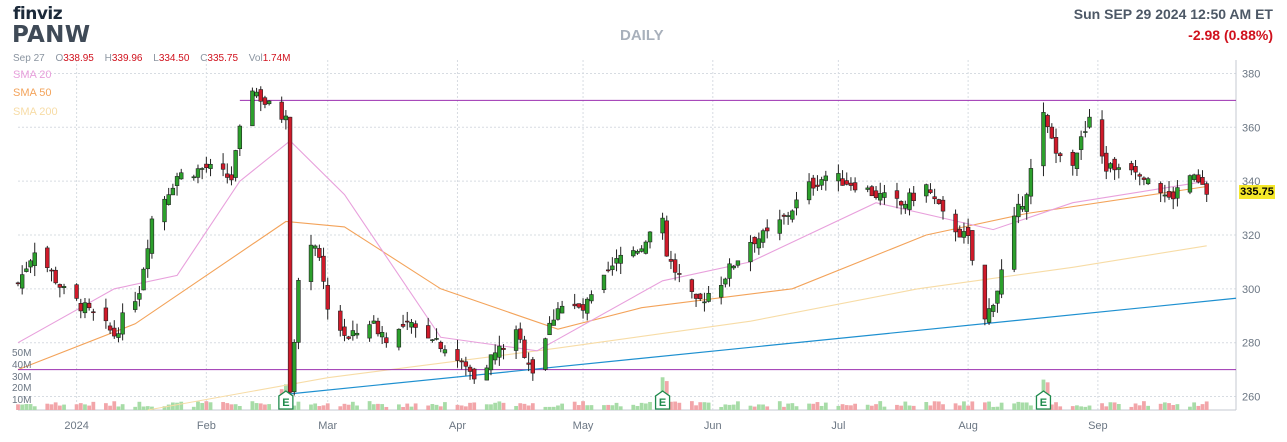 The width and height of the screenshot is (1287, 442). What do you see at coordinates (1251, 398) in the screenshot?
I see `y-tick-label: 260` at bounding box center [1251, 398].